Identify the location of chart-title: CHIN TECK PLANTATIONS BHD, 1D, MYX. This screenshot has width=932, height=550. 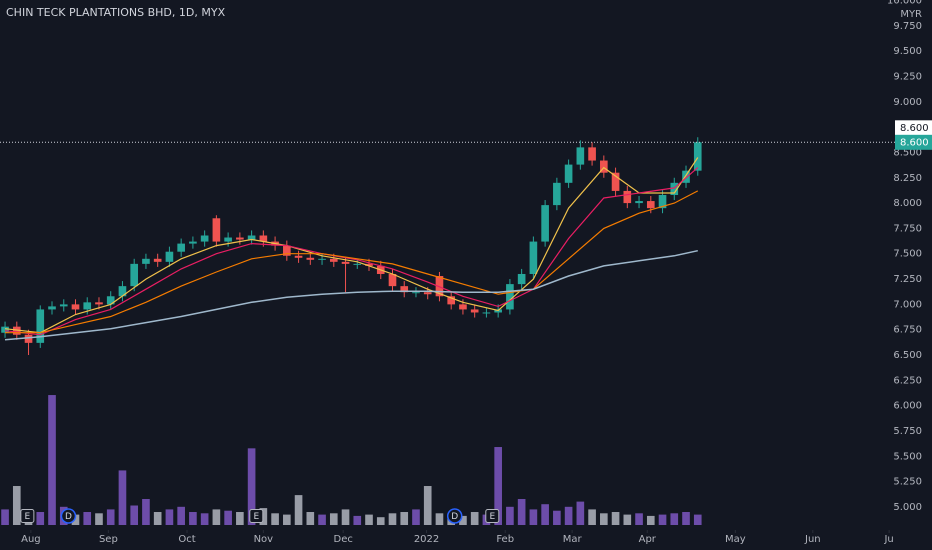
(116, 12).